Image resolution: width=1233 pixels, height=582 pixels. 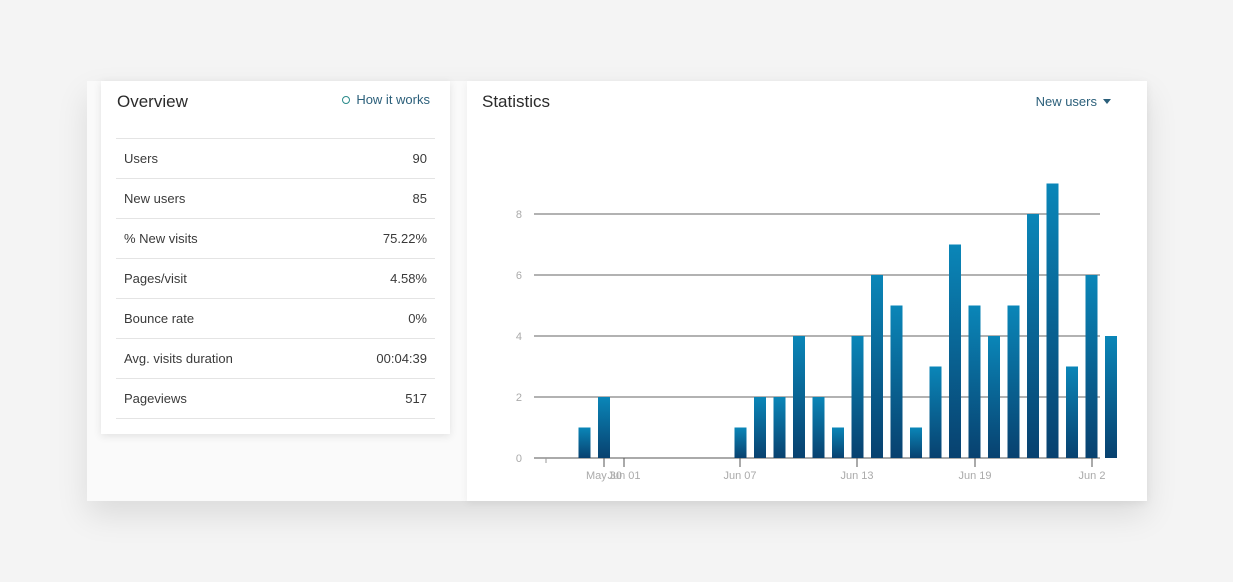 I want to click on x-tick-label: Jun 13, so click(x=856, y=476).